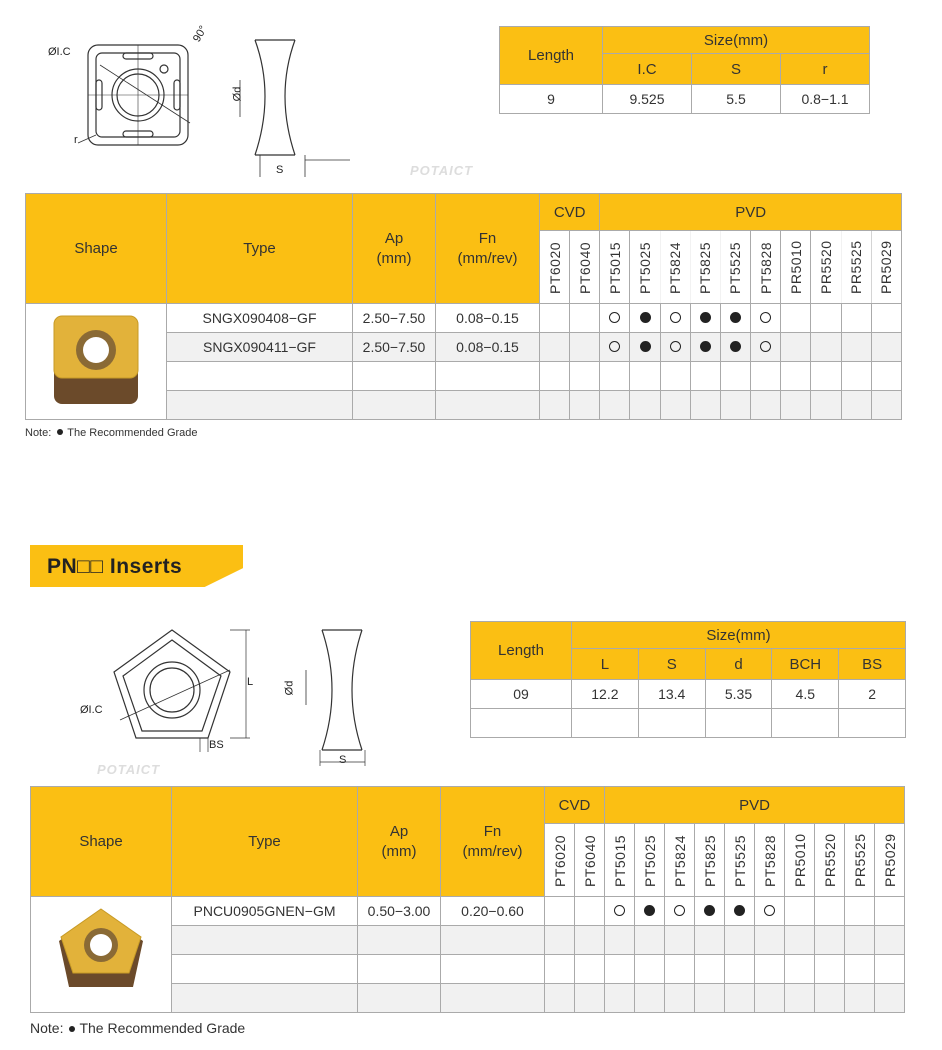 The image size is (942, 1050). I want to click on watermark-logo: POTAICT, so click(129, 769).